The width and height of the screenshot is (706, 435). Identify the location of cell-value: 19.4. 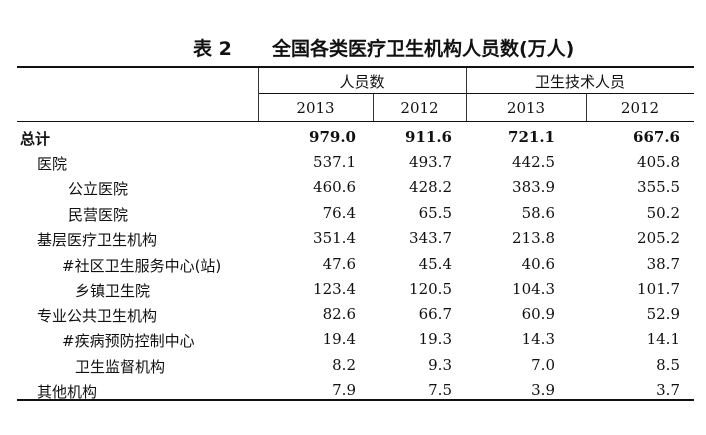
(339, 339).